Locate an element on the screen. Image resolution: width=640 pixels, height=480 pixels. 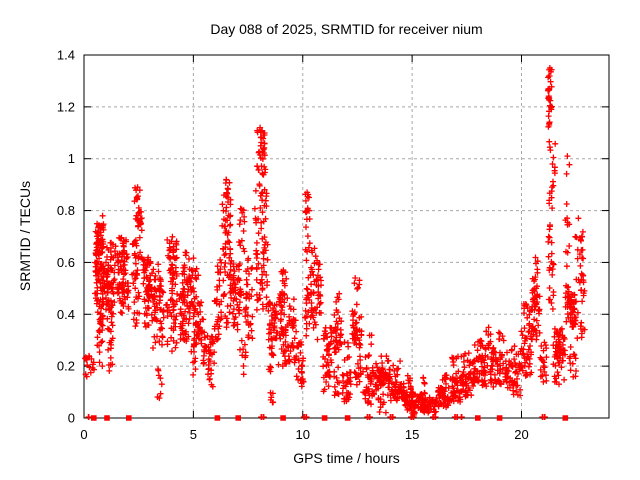
y-tick-label: 0.6 is located at coordinates (66, 262).